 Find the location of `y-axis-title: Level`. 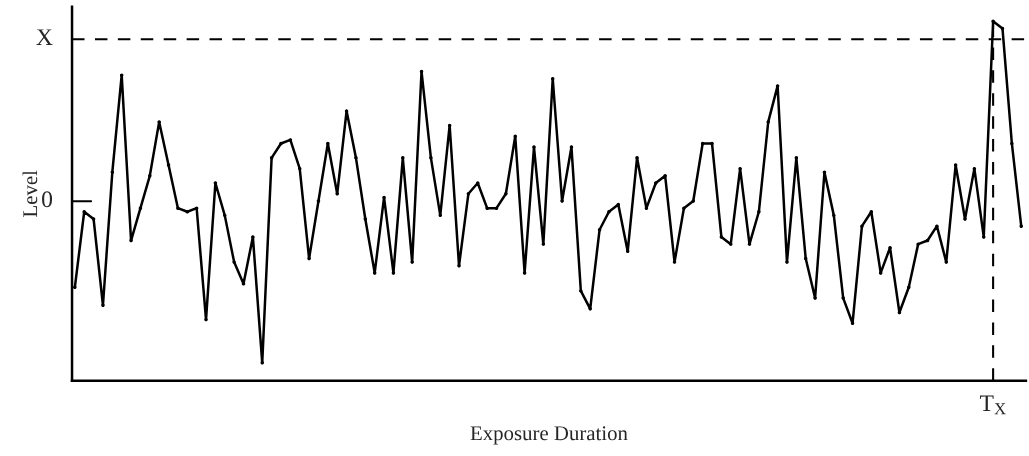

y-axis-title: Level is located at coordinates (30, 193).